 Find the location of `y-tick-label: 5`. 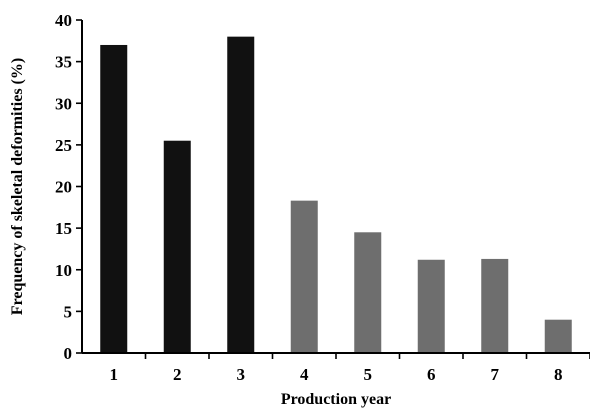

y-tick-label: 5 is located at coordinates (68, 311).